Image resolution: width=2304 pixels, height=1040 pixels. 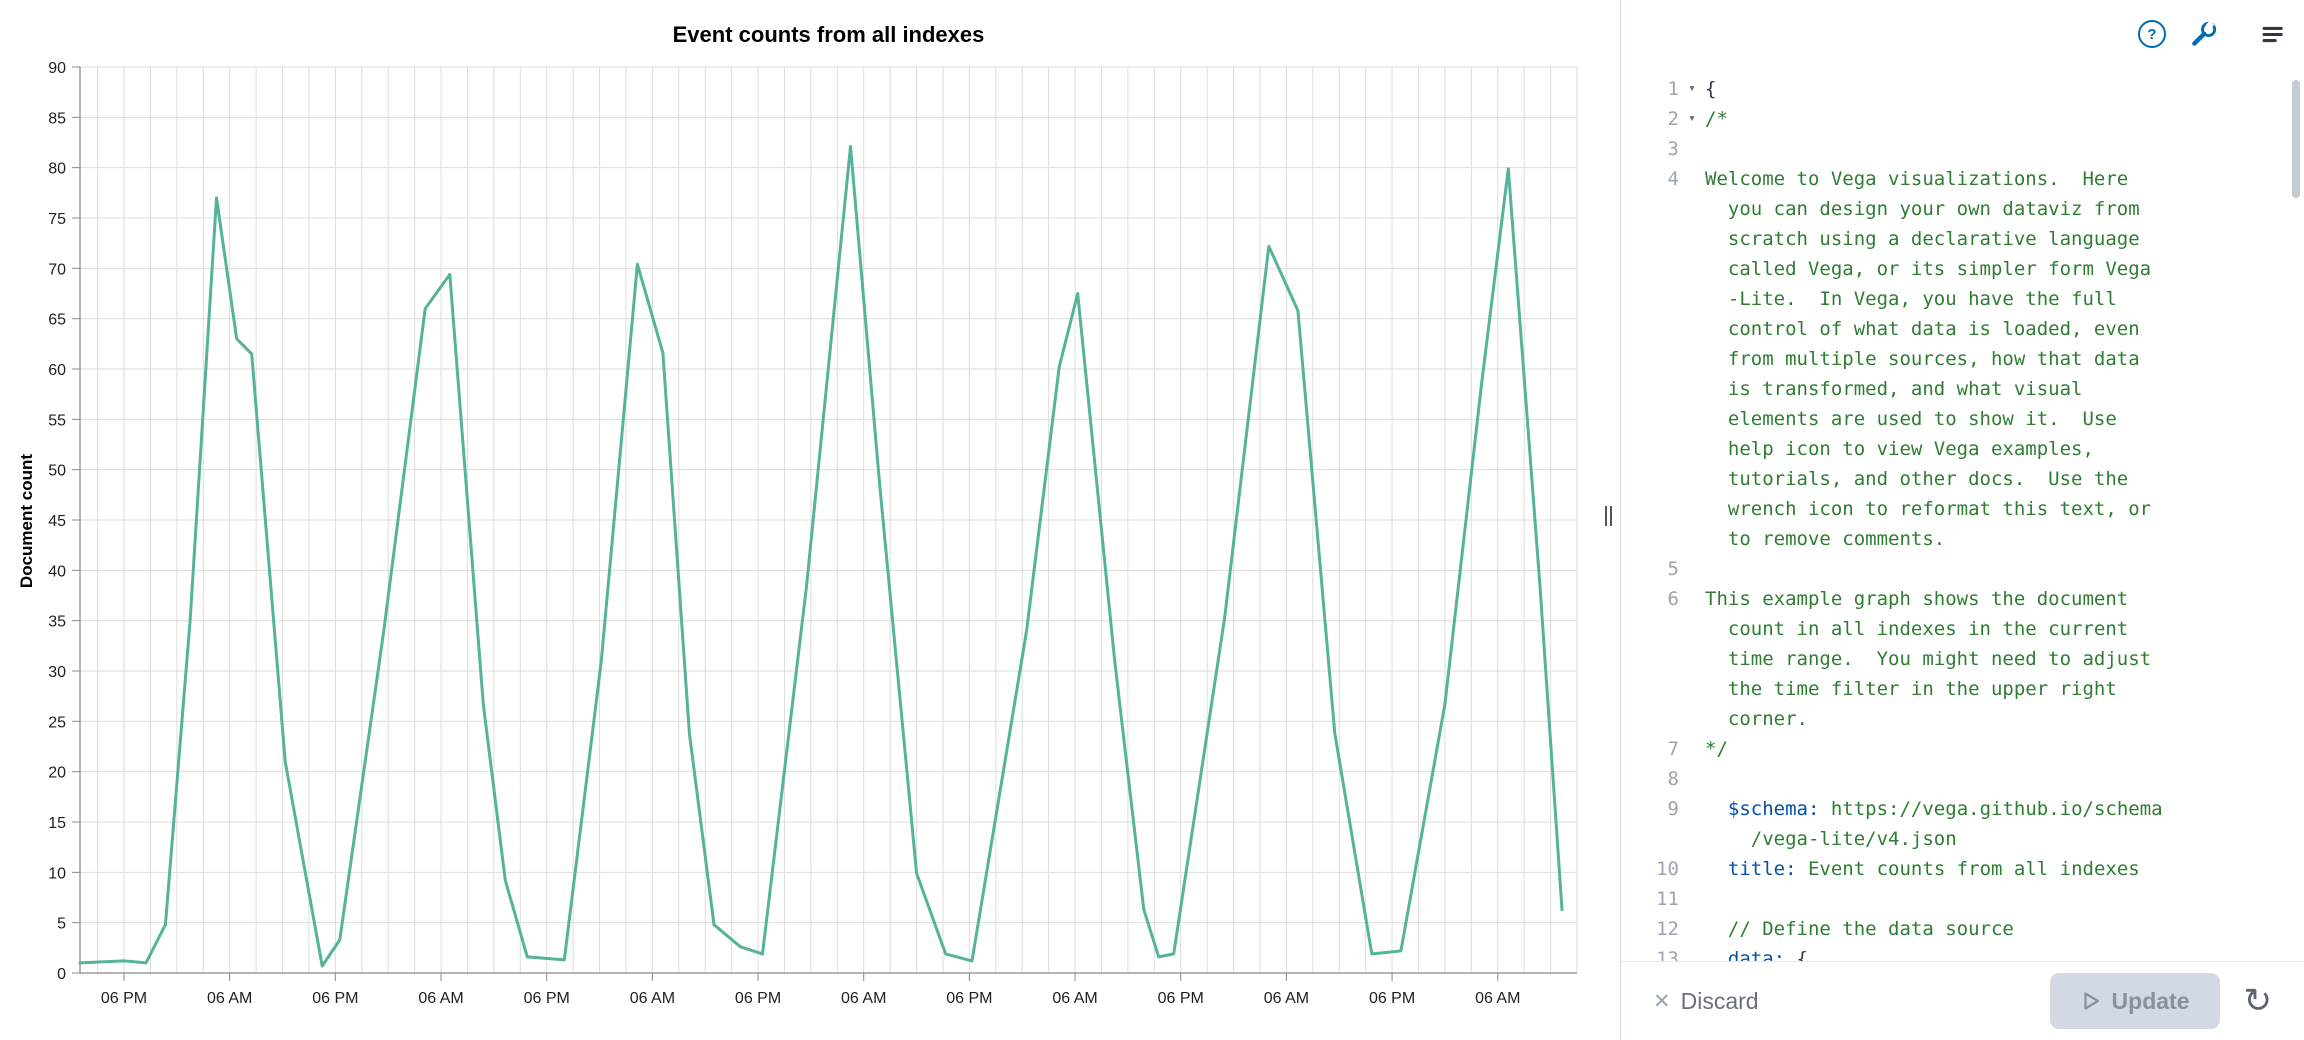 I want to click on svg-text: 40, so click(x=57, y=571).